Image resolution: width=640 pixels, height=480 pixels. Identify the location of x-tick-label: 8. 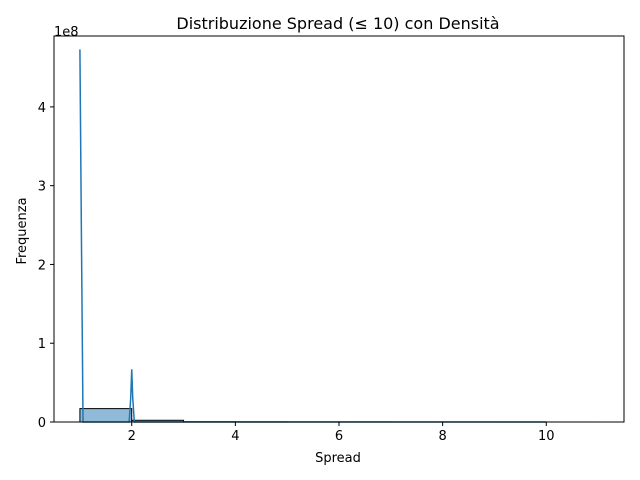
(442, 436).